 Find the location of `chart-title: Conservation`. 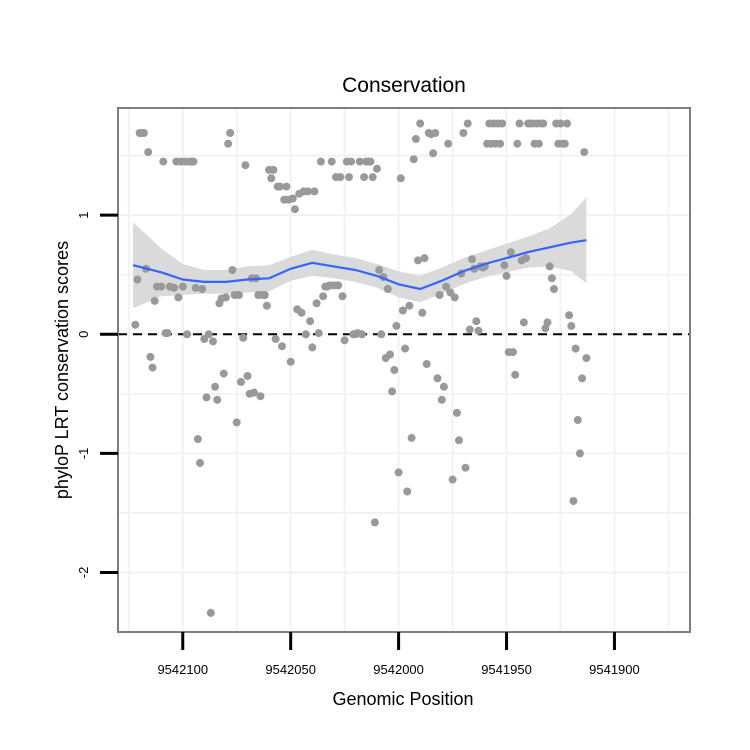

chart-title: Conservation is located at coordinates (404, 85).